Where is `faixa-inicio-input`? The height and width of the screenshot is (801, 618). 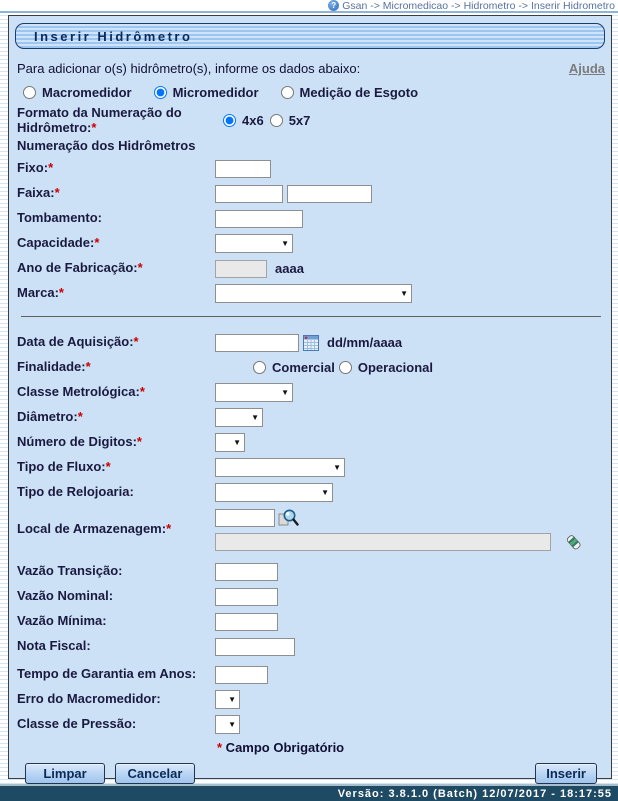
faixa-inicio-input is located at coordinates (249, 193).